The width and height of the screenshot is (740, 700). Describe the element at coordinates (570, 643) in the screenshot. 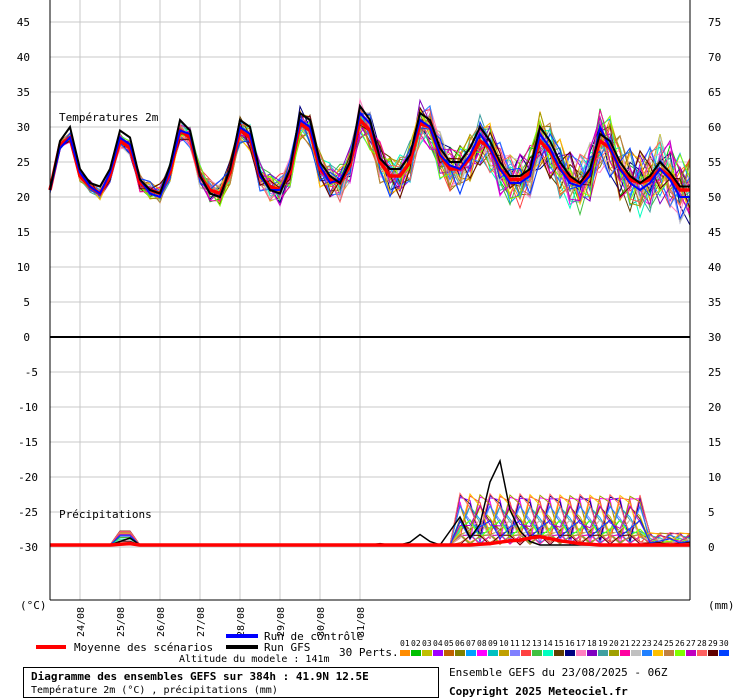

I see `pert-number: 16` at that location.